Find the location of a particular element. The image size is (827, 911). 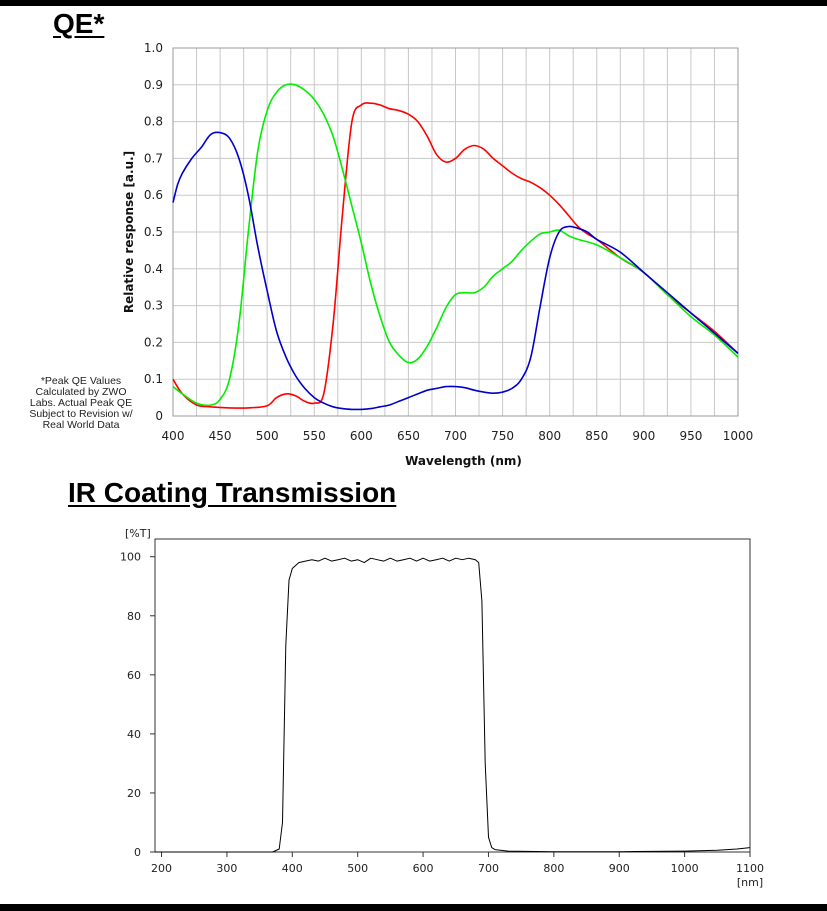

ir-y-tick-label: 20 is located at coordinates (134, 793).